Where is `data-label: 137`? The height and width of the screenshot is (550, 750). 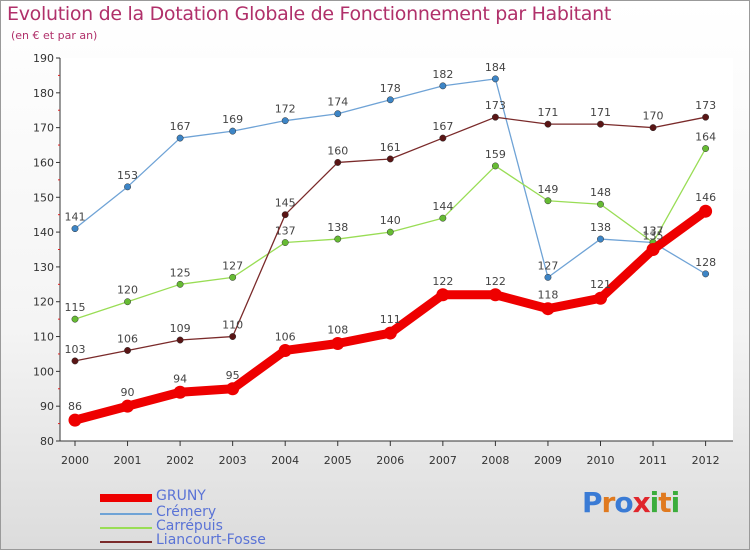 data-label: 137 is located at coordinates (653, 231).